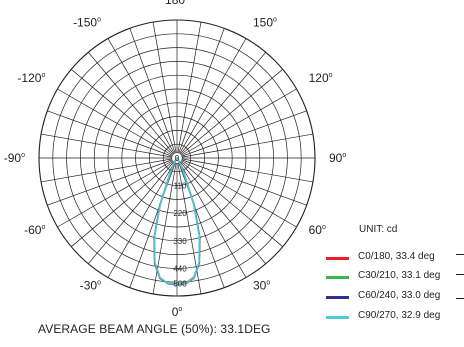  Describe the element at coordinates (177, 312) in the screenshot. I see `angle-label: 0o` at that location.